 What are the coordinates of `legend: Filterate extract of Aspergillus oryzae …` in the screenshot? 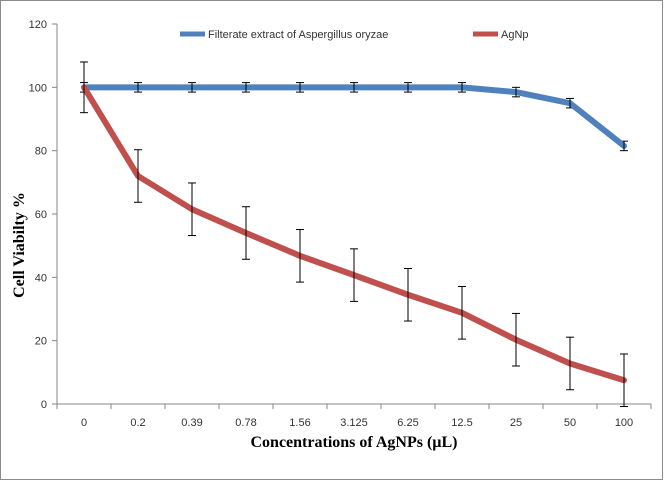 It's located at (354, 35).